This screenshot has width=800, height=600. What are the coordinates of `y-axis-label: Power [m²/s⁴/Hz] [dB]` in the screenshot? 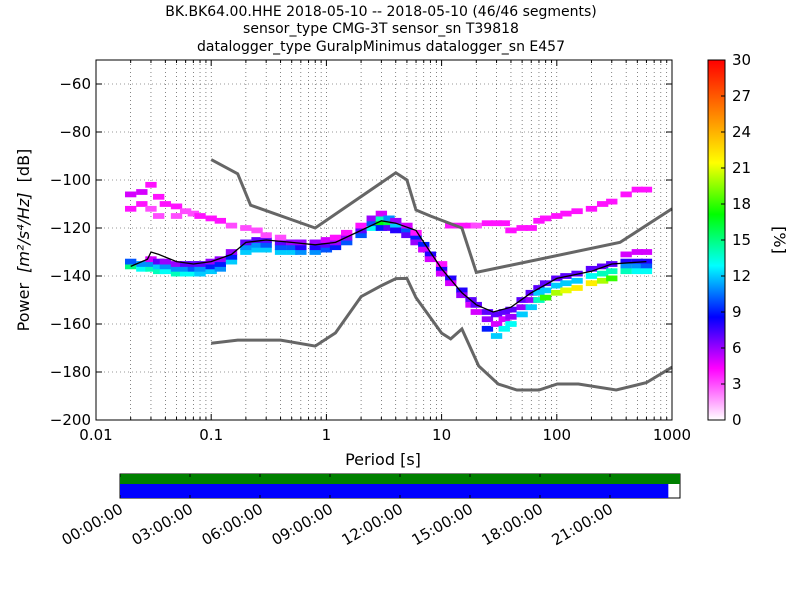 It's located at (23, 240).